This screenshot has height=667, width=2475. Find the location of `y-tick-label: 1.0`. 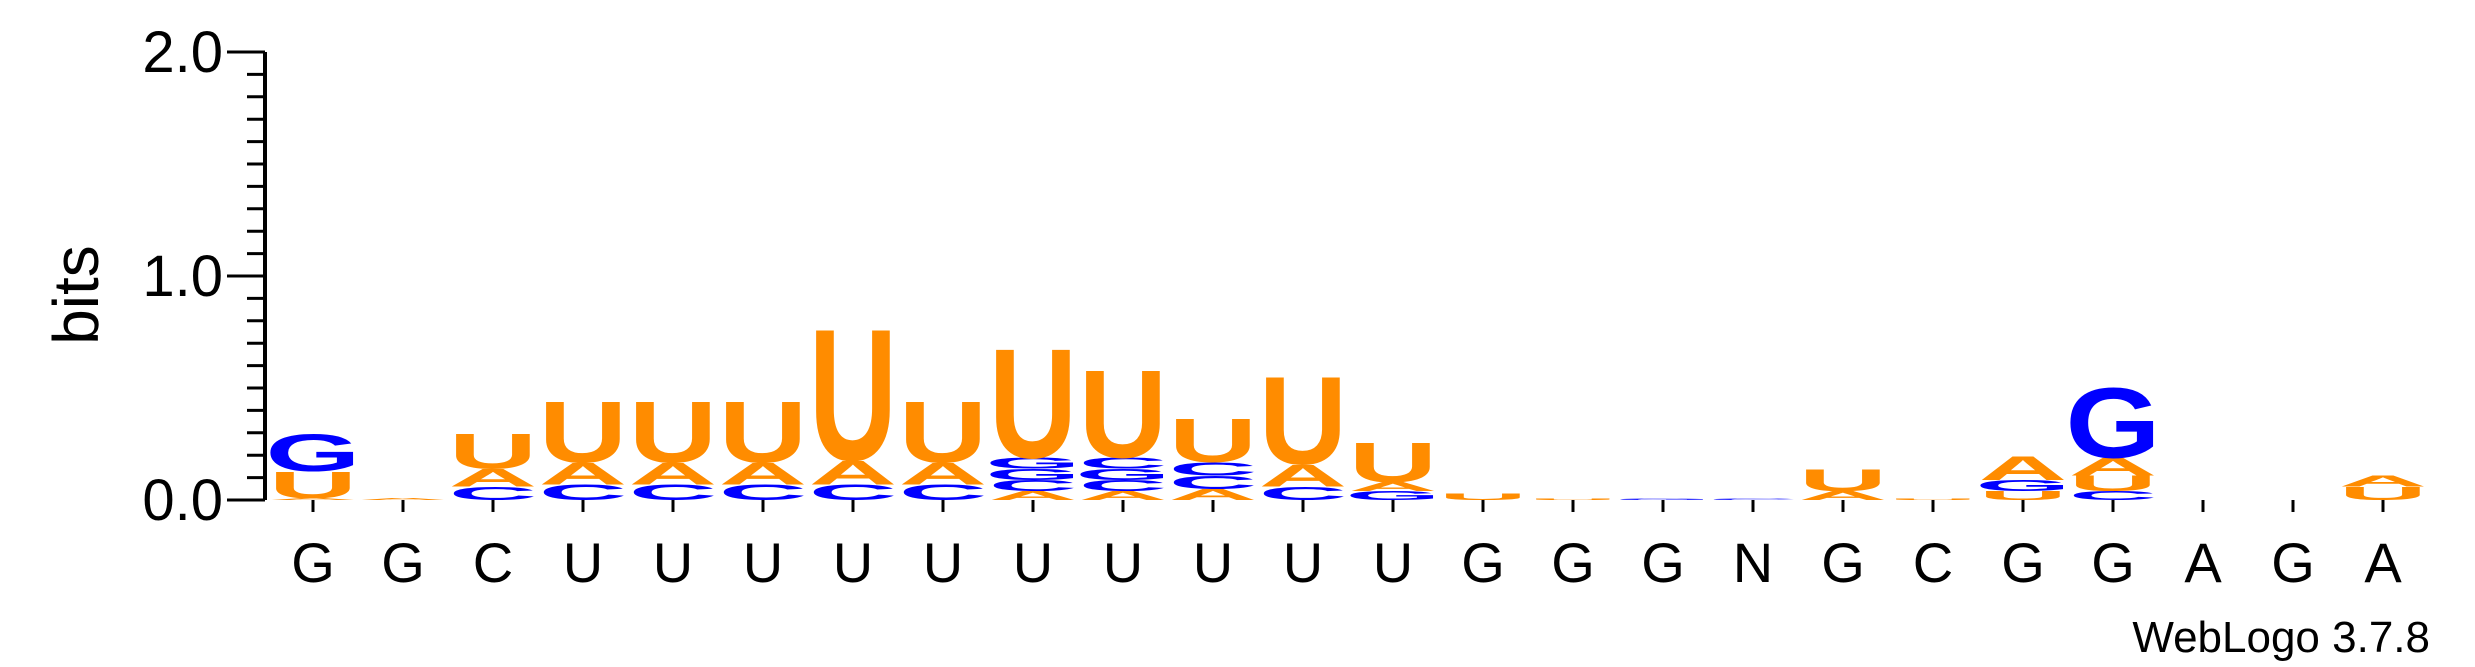

y-tick-label: 1.0 is located at coordinates (182, 276).